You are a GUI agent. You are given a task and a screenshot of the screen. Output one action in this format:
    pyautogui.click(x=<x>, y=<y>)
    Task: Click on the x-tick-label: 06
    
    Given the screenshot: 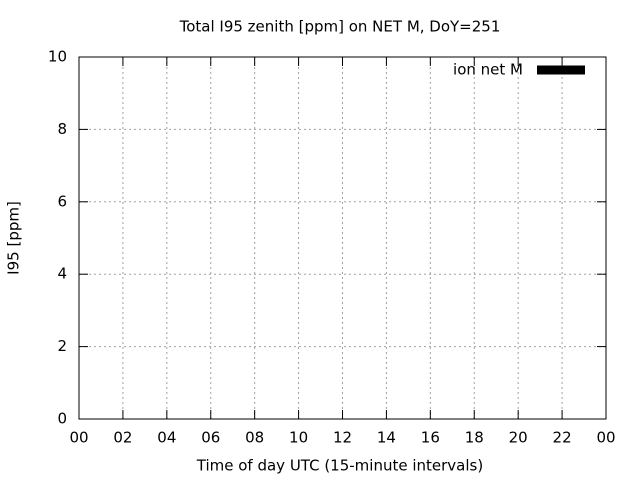 What is the action you would take?
    pyautogui.click(x=210, y=438)
    